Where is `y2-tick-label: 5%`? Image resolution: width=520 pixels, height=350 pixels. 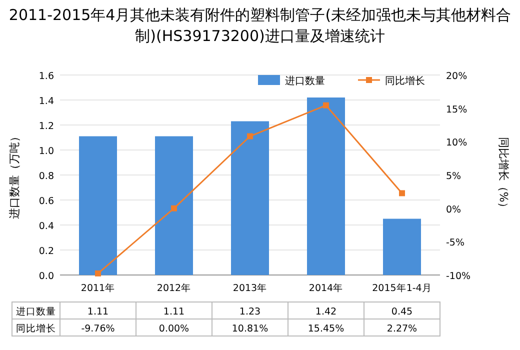
y2-tick-label: 5% is located at coordinates (454, 176).